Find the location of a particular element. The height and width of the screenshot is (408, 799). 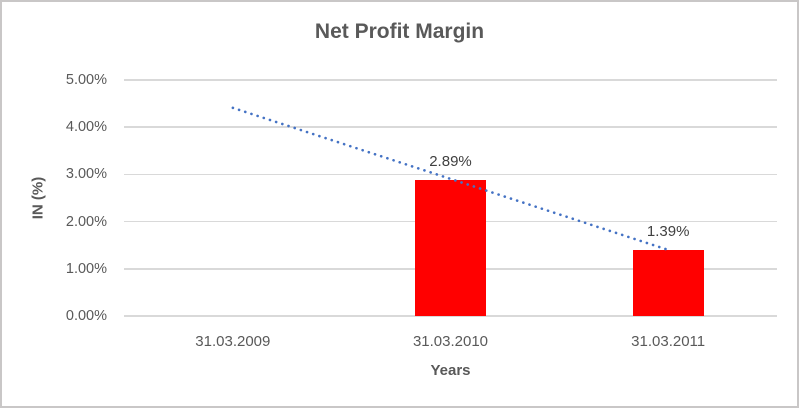

y-tick-label: 3.00% is located at coordinates (86, 174).